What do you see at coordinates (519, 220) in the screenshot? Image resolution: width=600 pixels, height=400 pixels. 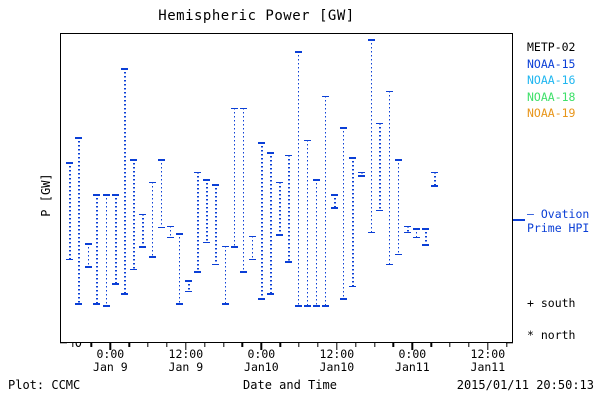 I see `ovation-line-swatch` at bounding box center [519, 220].